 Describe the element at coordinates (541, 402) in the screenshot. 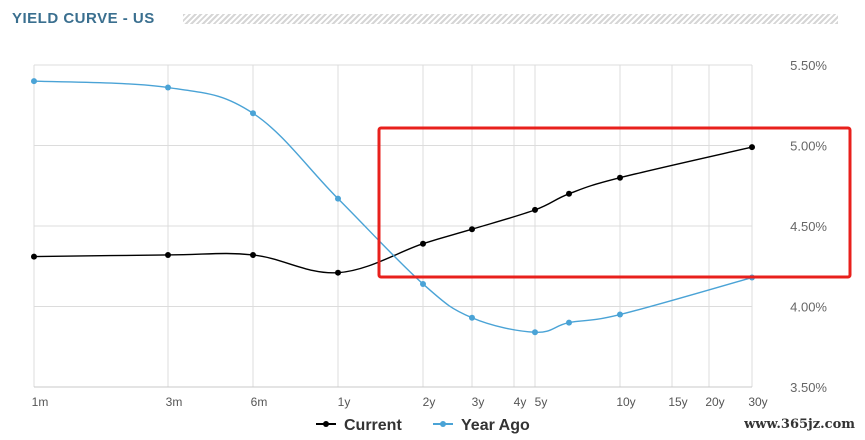

I see `x-tick-label: 5y` at that location.